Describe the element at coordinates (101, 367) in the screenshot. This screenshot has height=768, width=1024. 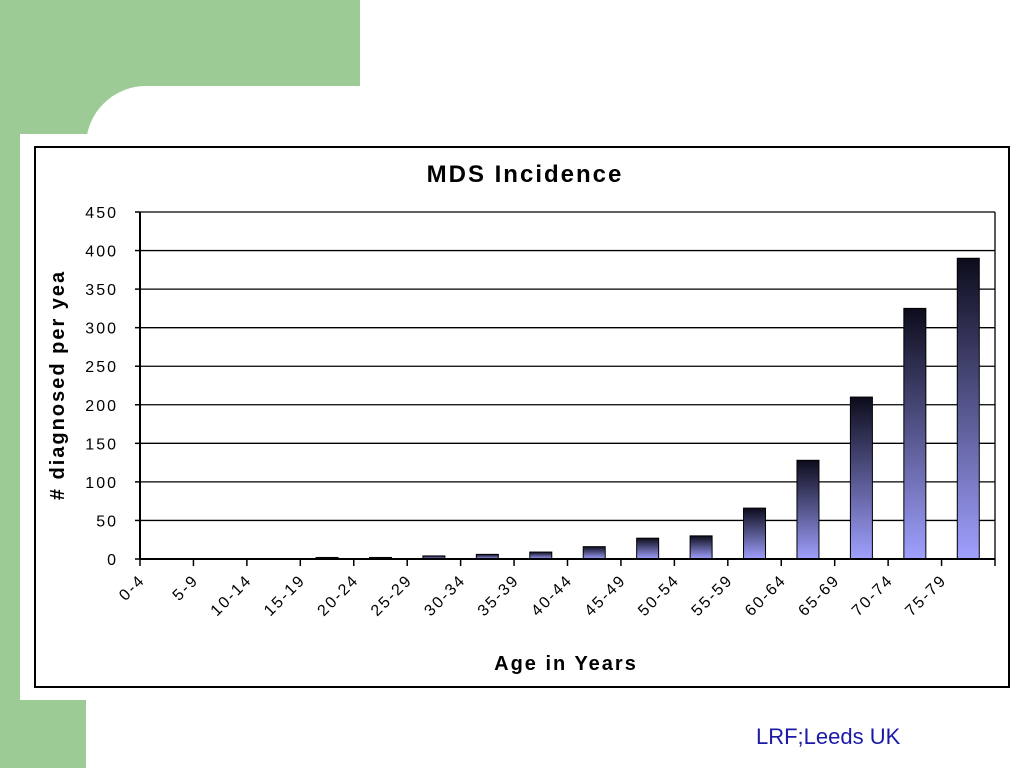
I see `y-tick-label: 250` at that location.